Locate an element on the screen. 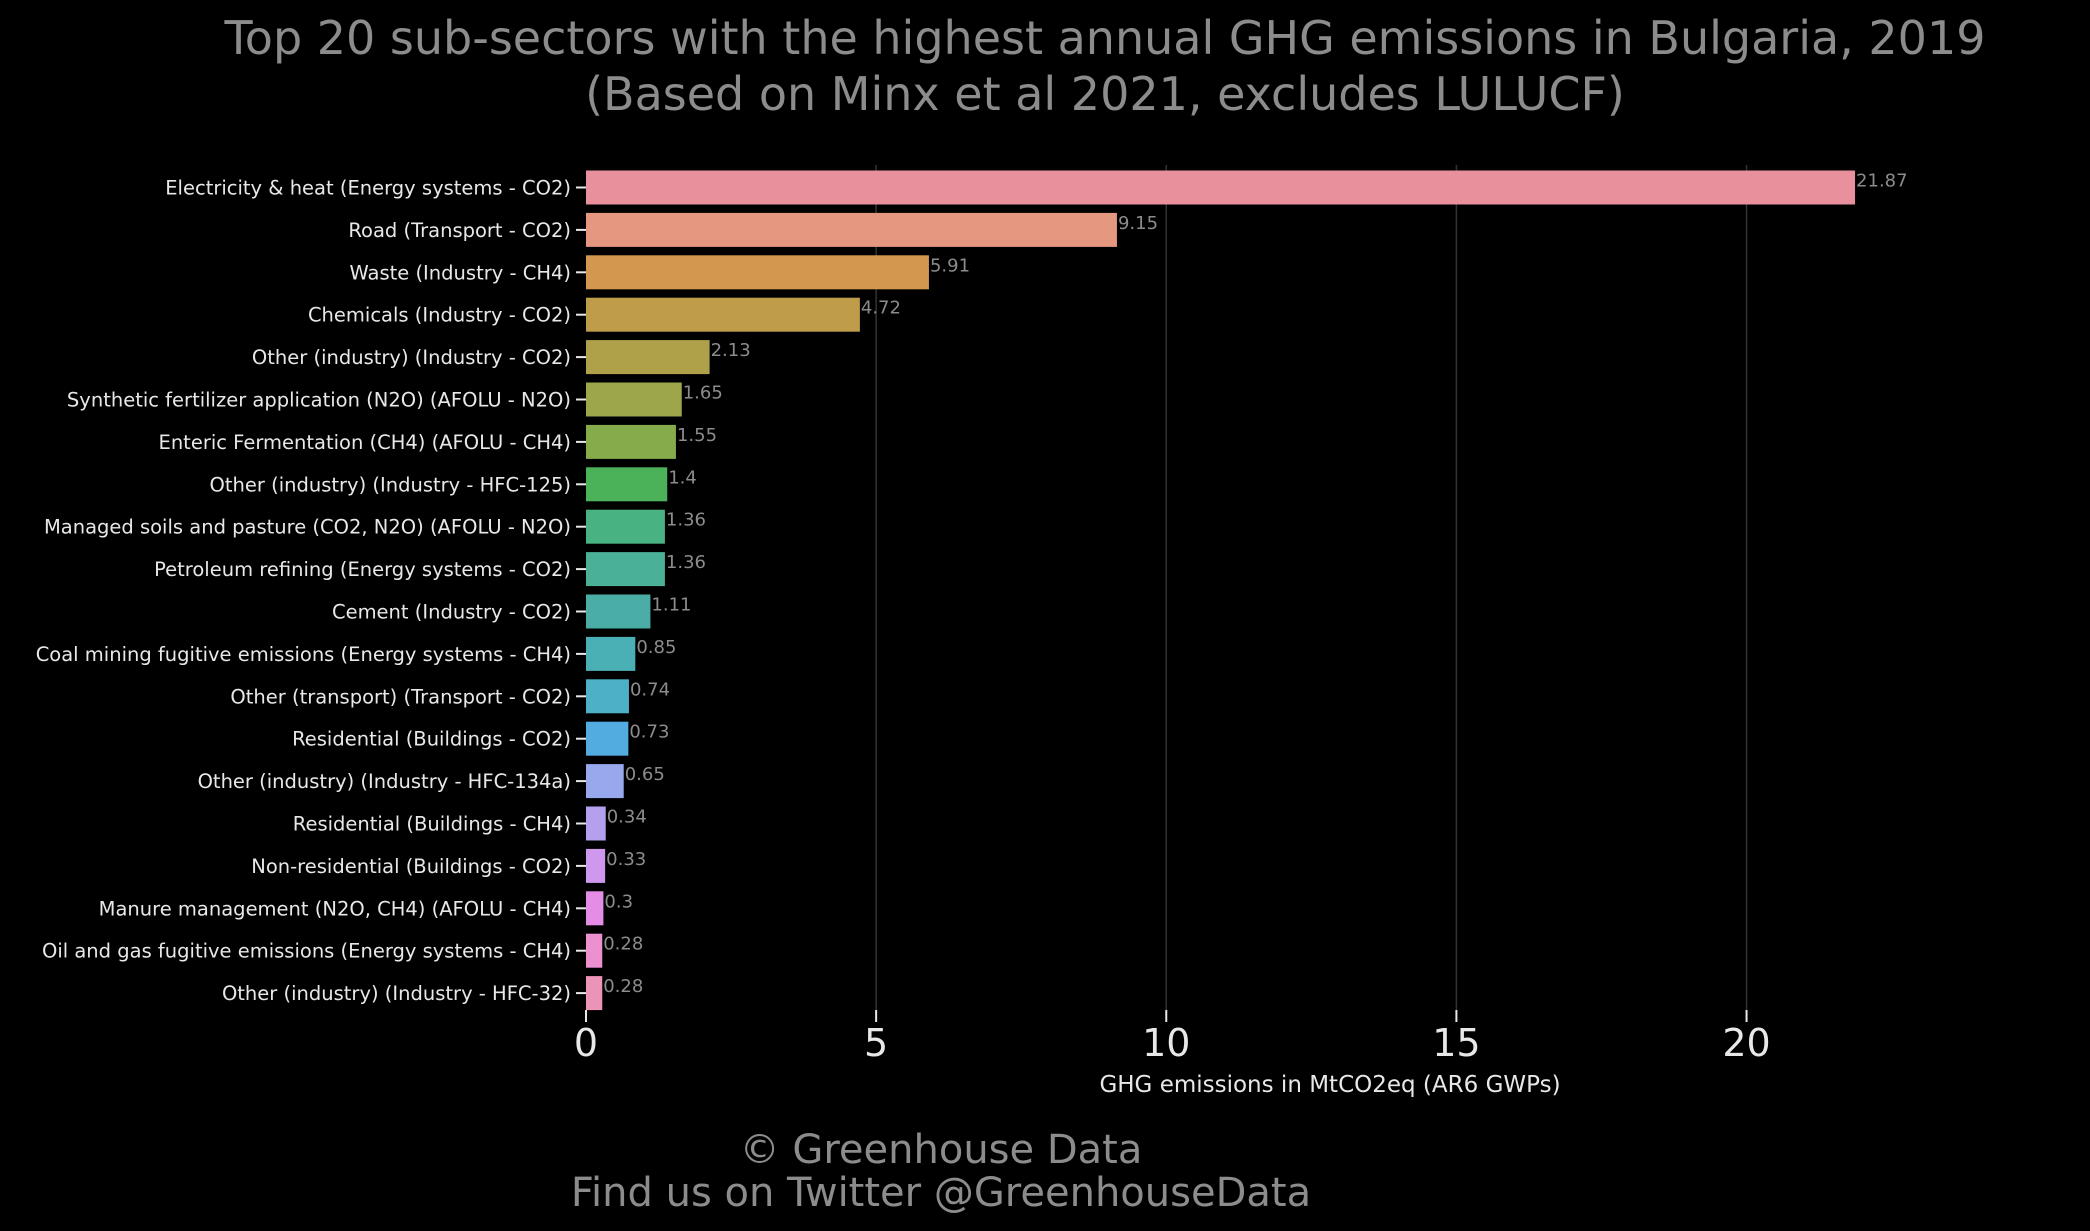 Image resolution: width=2090 pixels, height=1231 pixels. category-label: Other (industry) (Industry - CO2) is located at coordinates (411, 357).